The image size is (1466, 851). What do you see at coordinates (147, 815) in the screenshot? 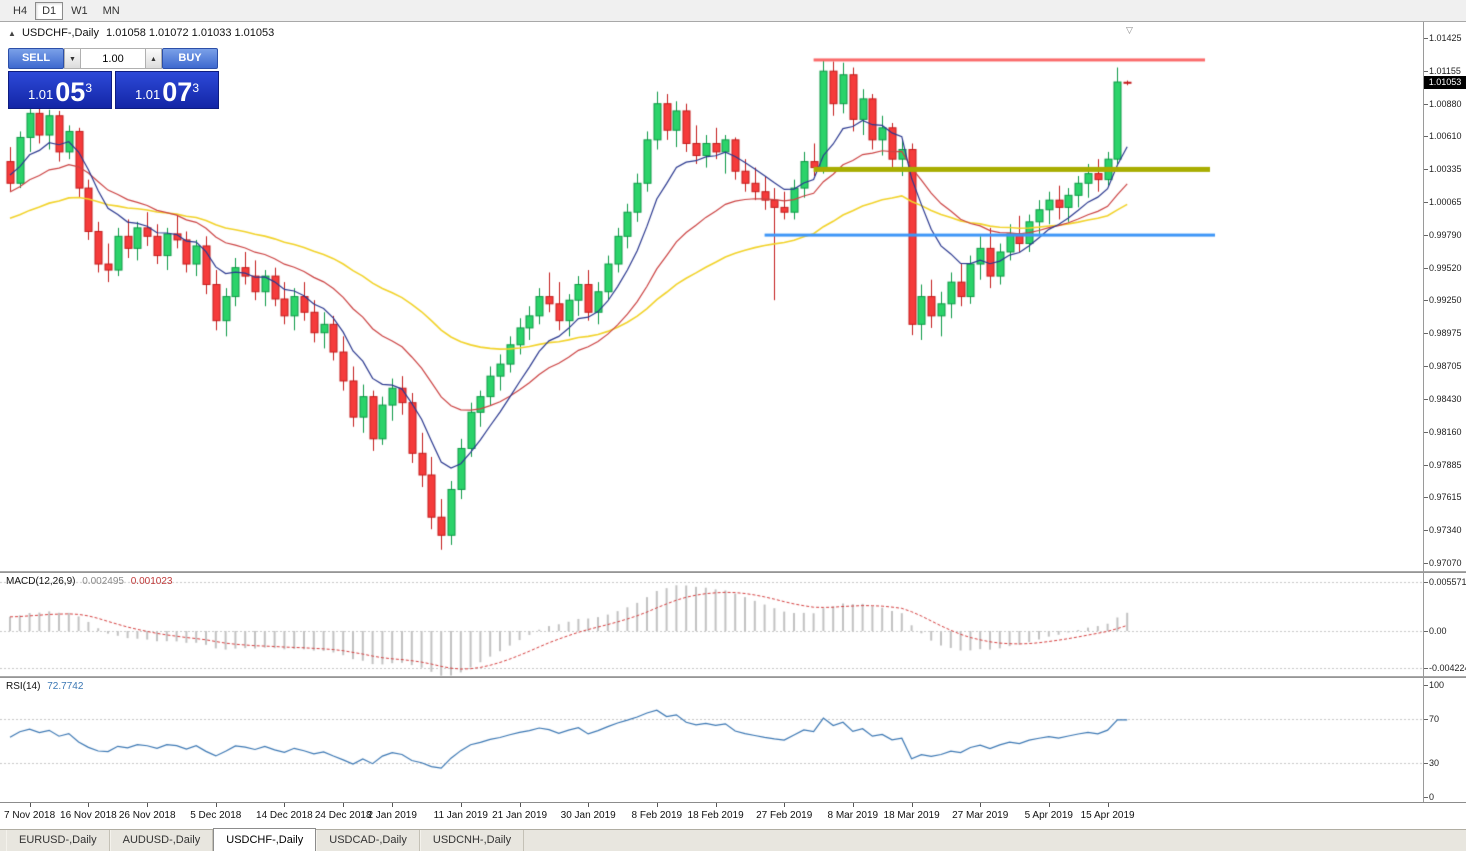
I see `date-axis-label: 26 Nov 2018` at bounding box center [147, 815].